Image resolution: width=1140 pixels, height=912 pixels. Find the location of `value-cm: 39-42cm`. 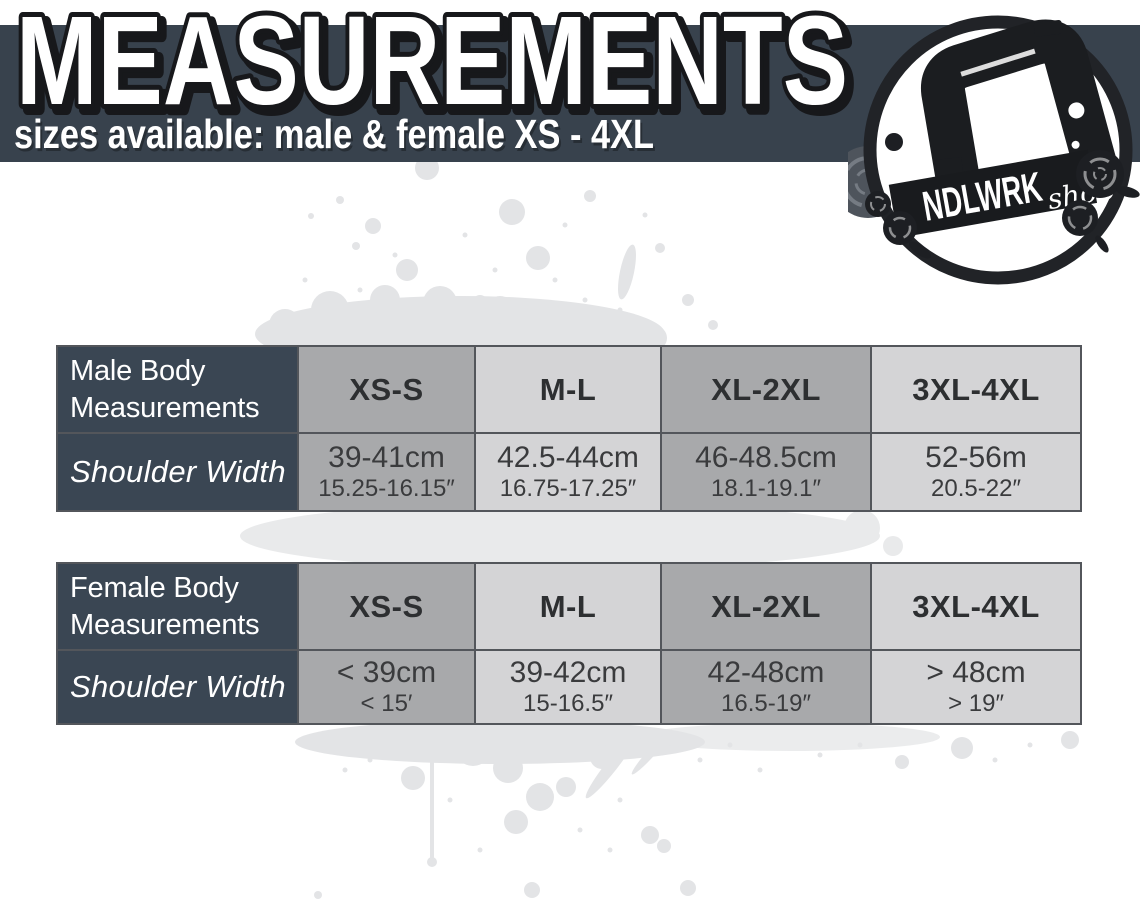

value-cm: 39-42cm is located at coordinates (568, 673).